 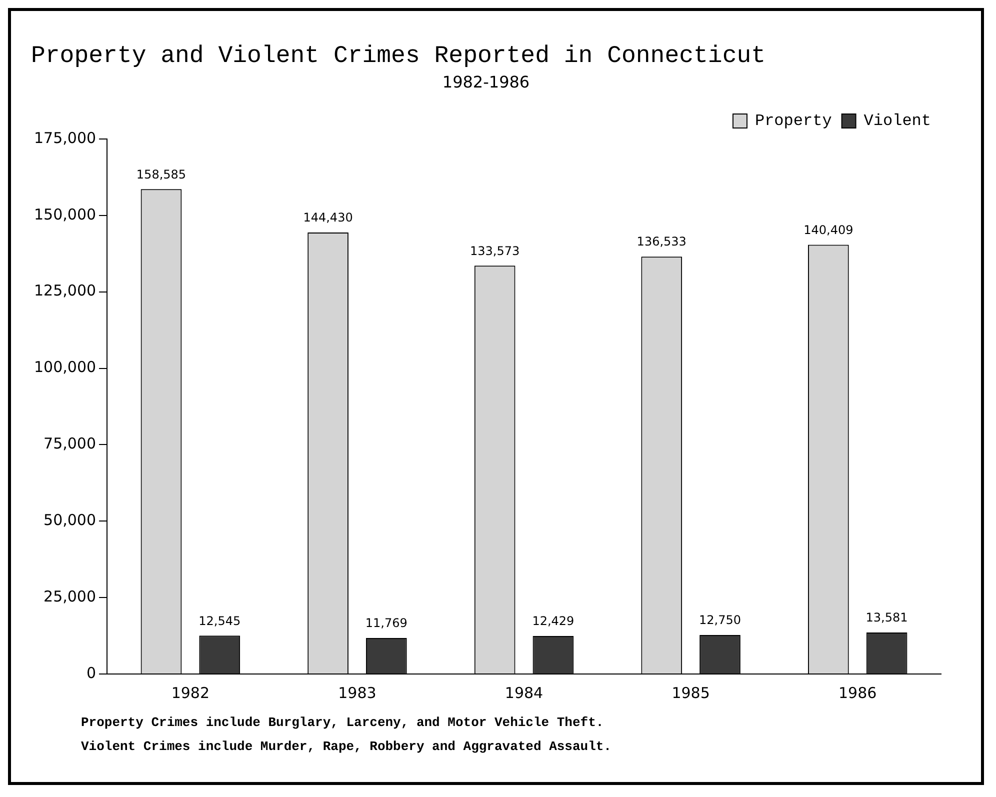 I want to click on chart-title: Property and Violent Crimes Reported in Connecticut, so click(x=398, y=56).